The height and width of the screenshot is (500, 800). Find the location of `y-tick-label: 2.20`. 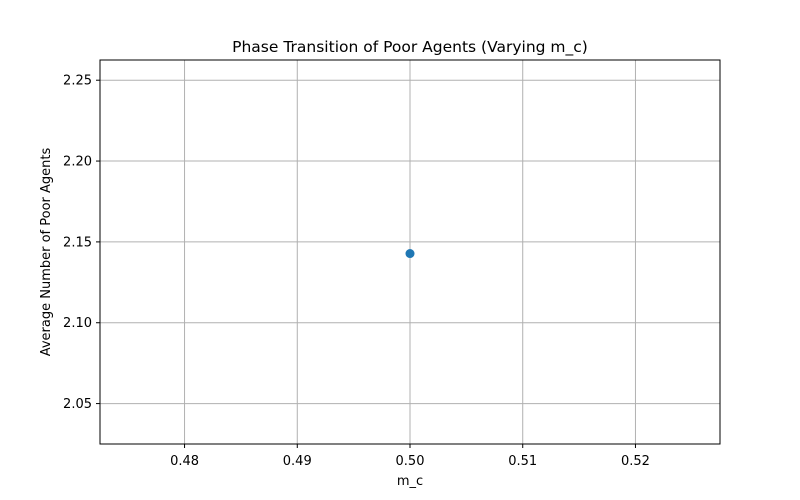

y-tick-label: 2.20 is located at coordinates (77, 162).